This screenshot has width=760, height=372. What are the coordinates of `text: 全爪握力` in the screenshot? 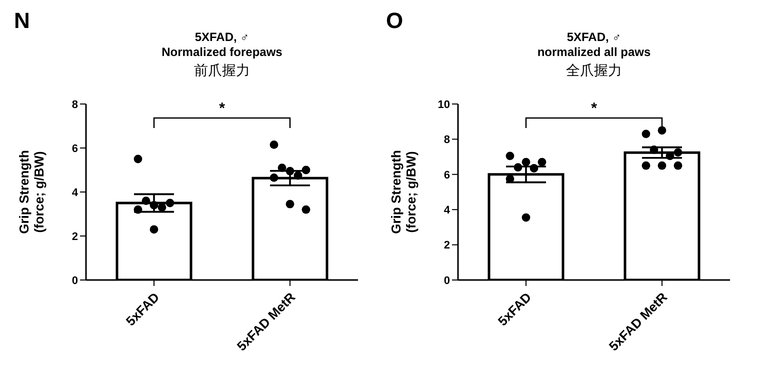 It's located at (594, 71).